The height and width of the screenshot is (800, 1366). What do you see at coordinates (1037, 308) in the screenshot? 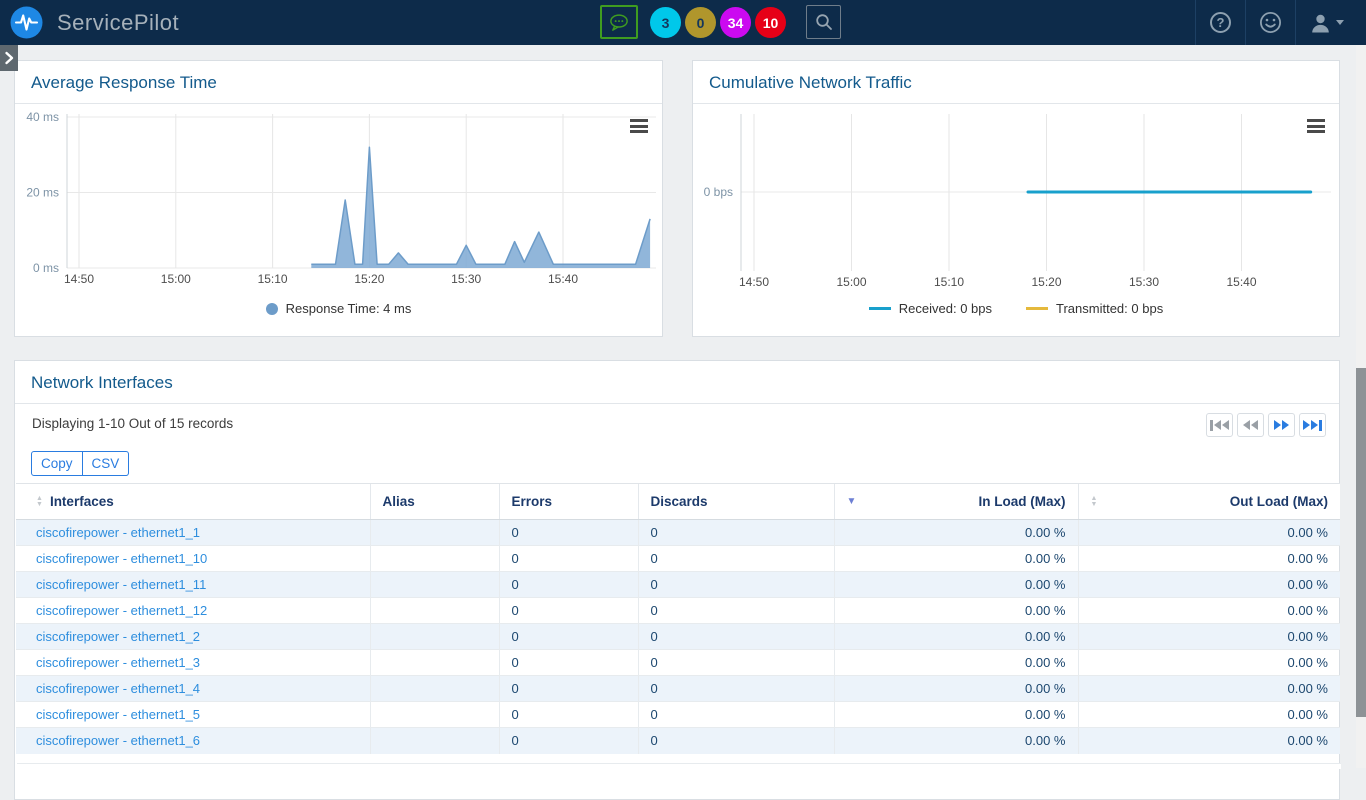
I see `legend-marker-icon` at bounding box center [1037, 308].